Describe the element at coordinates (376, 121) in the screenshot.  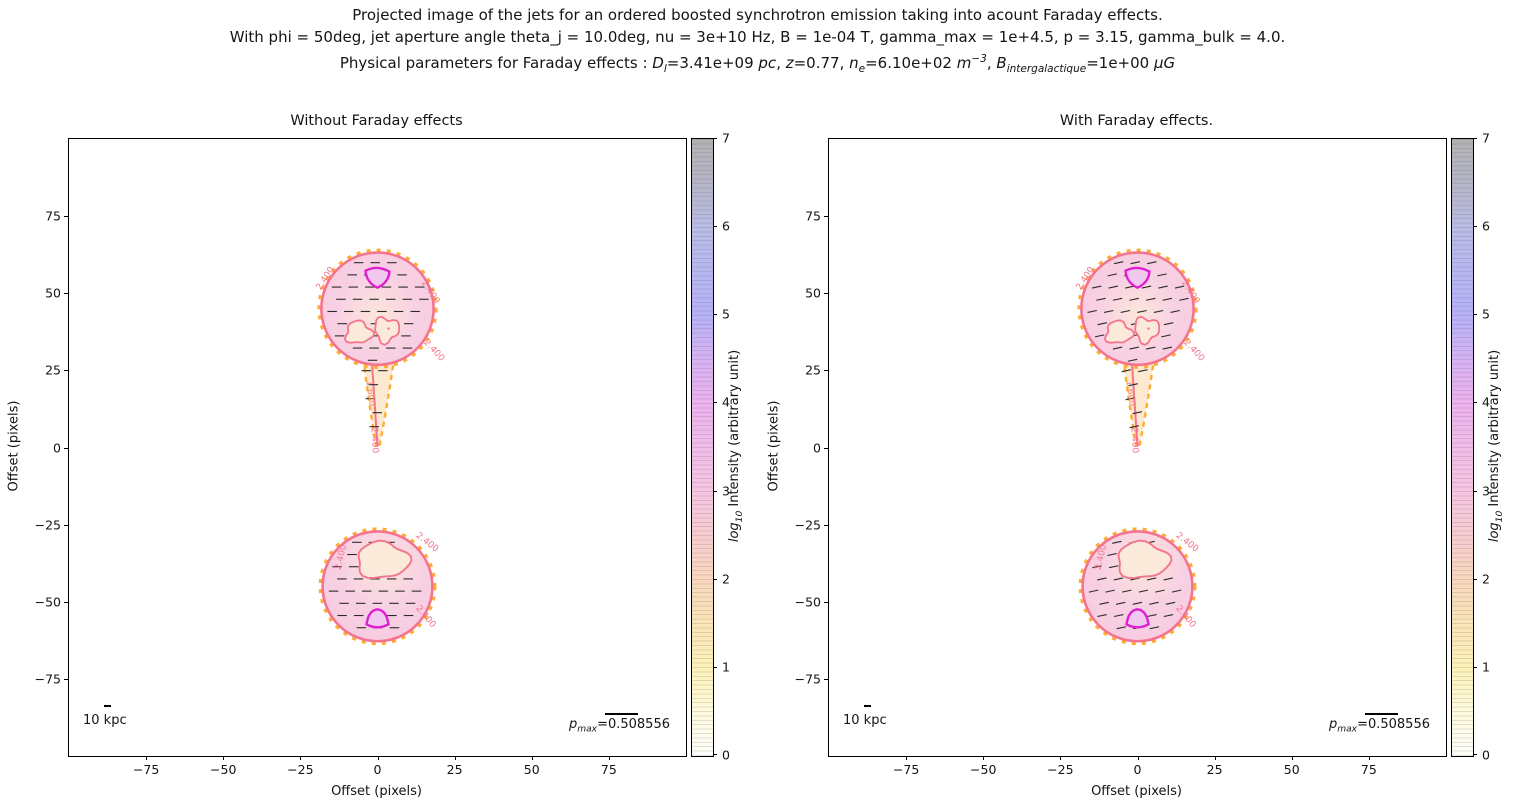
I see `panel-title-without-faraday: Without Faraday effects` at that location.